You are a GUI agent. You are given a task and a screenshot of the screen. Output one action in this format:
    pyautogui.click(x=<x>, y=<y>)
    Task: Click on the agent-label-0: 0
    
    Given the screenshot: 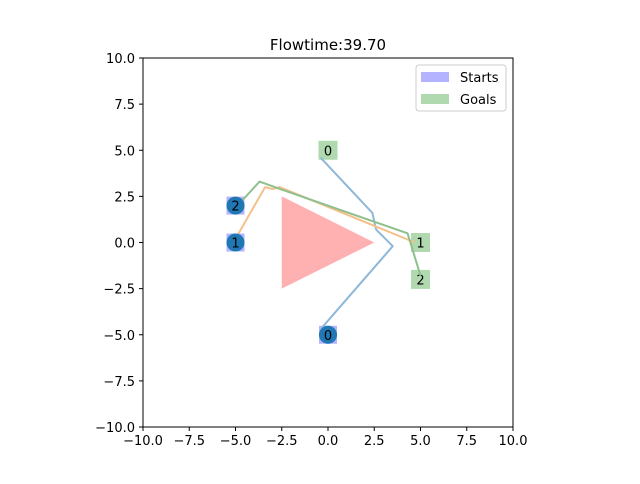 What is the action you would take?
    pyautogui.click(x=328, y=336)
    